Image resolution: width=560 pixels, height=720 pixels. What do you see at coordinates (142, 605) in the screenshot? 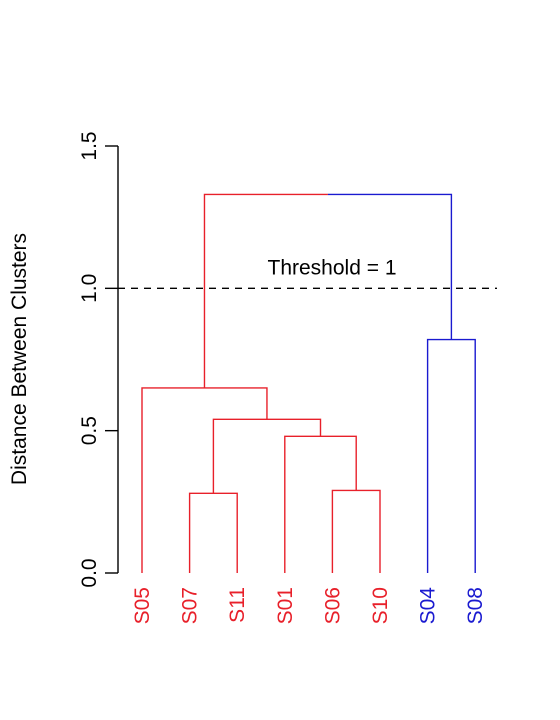
I see `leaf-label: S05` at bounding box center [142, 605].